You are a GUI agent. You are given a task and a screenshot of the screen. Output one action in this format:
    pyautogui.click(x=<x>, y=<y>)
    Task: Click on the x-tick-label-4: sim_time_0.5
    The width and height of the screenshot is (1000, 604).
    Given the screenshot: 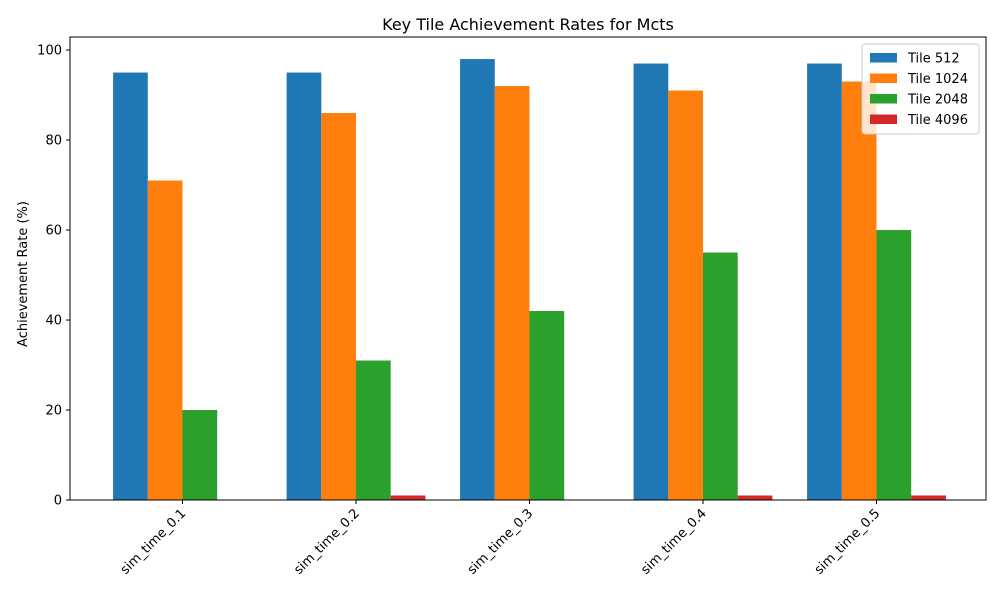 What is the action you would take?
    pyautogui.click(x=847, y=541)
    